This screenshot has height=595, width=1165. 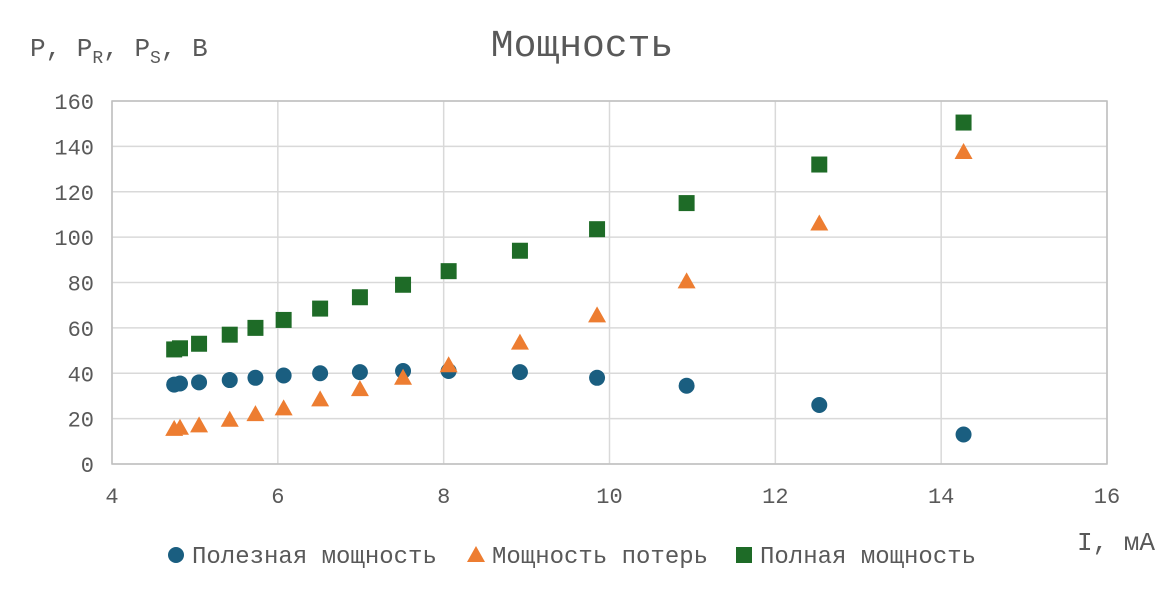 I want to click on x-tick-label: 8, so click(x=443, y=497).